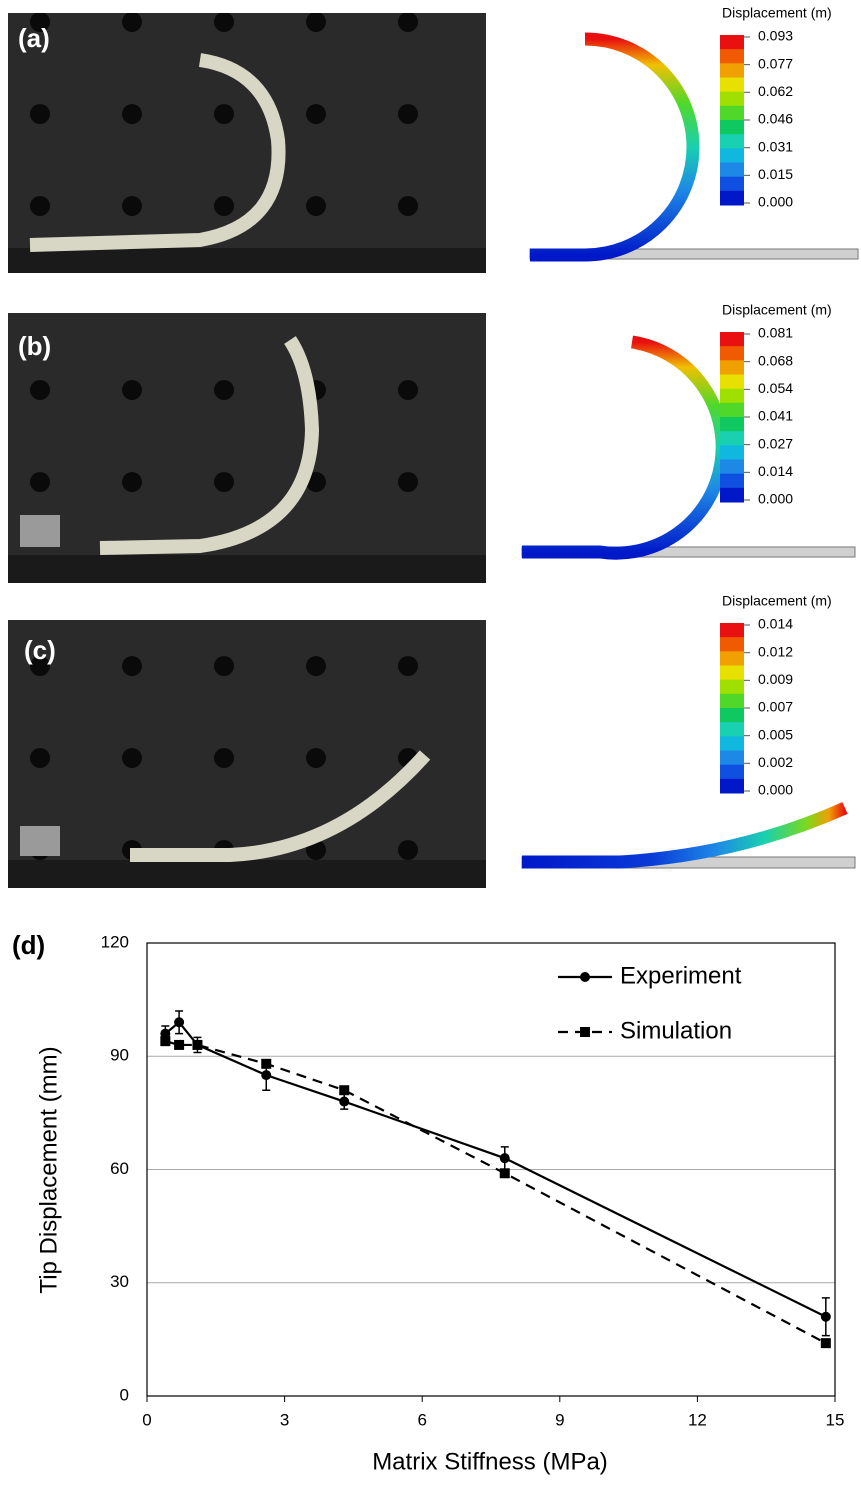 This screenshot has height=1486, width=861. Describe the element at coordinates (775, 416) in the screenshot. I see `colorbar-label: 0.041` at that location.